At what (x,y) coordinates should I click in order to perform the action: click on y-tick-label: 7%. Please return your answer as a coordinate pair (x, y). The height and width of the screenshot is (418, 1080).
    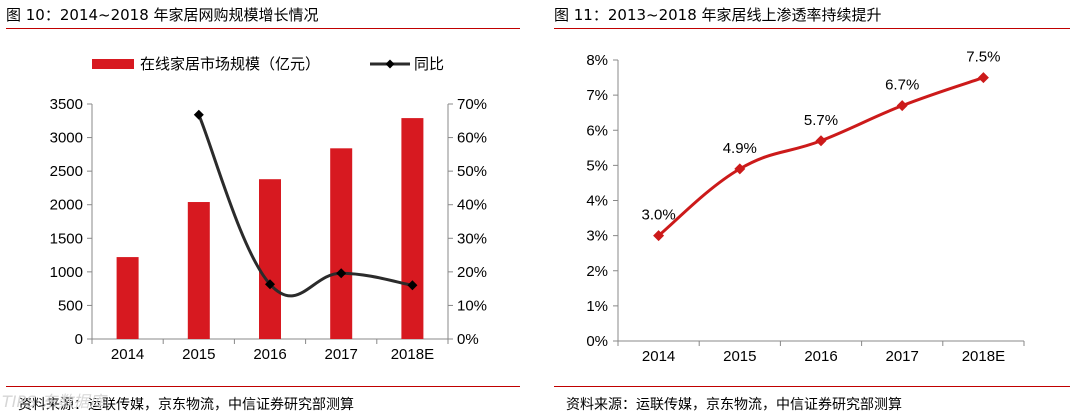
    Looking at the image, I should click on (597, 95).